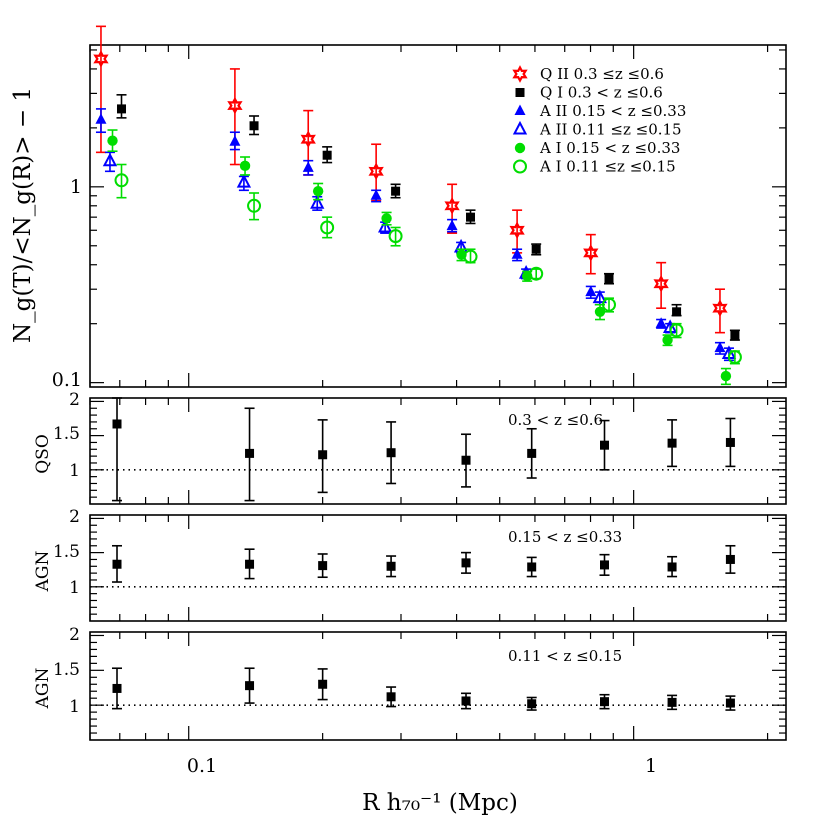  I want to click on x-tick-label: 0.1, so click(202, 766).